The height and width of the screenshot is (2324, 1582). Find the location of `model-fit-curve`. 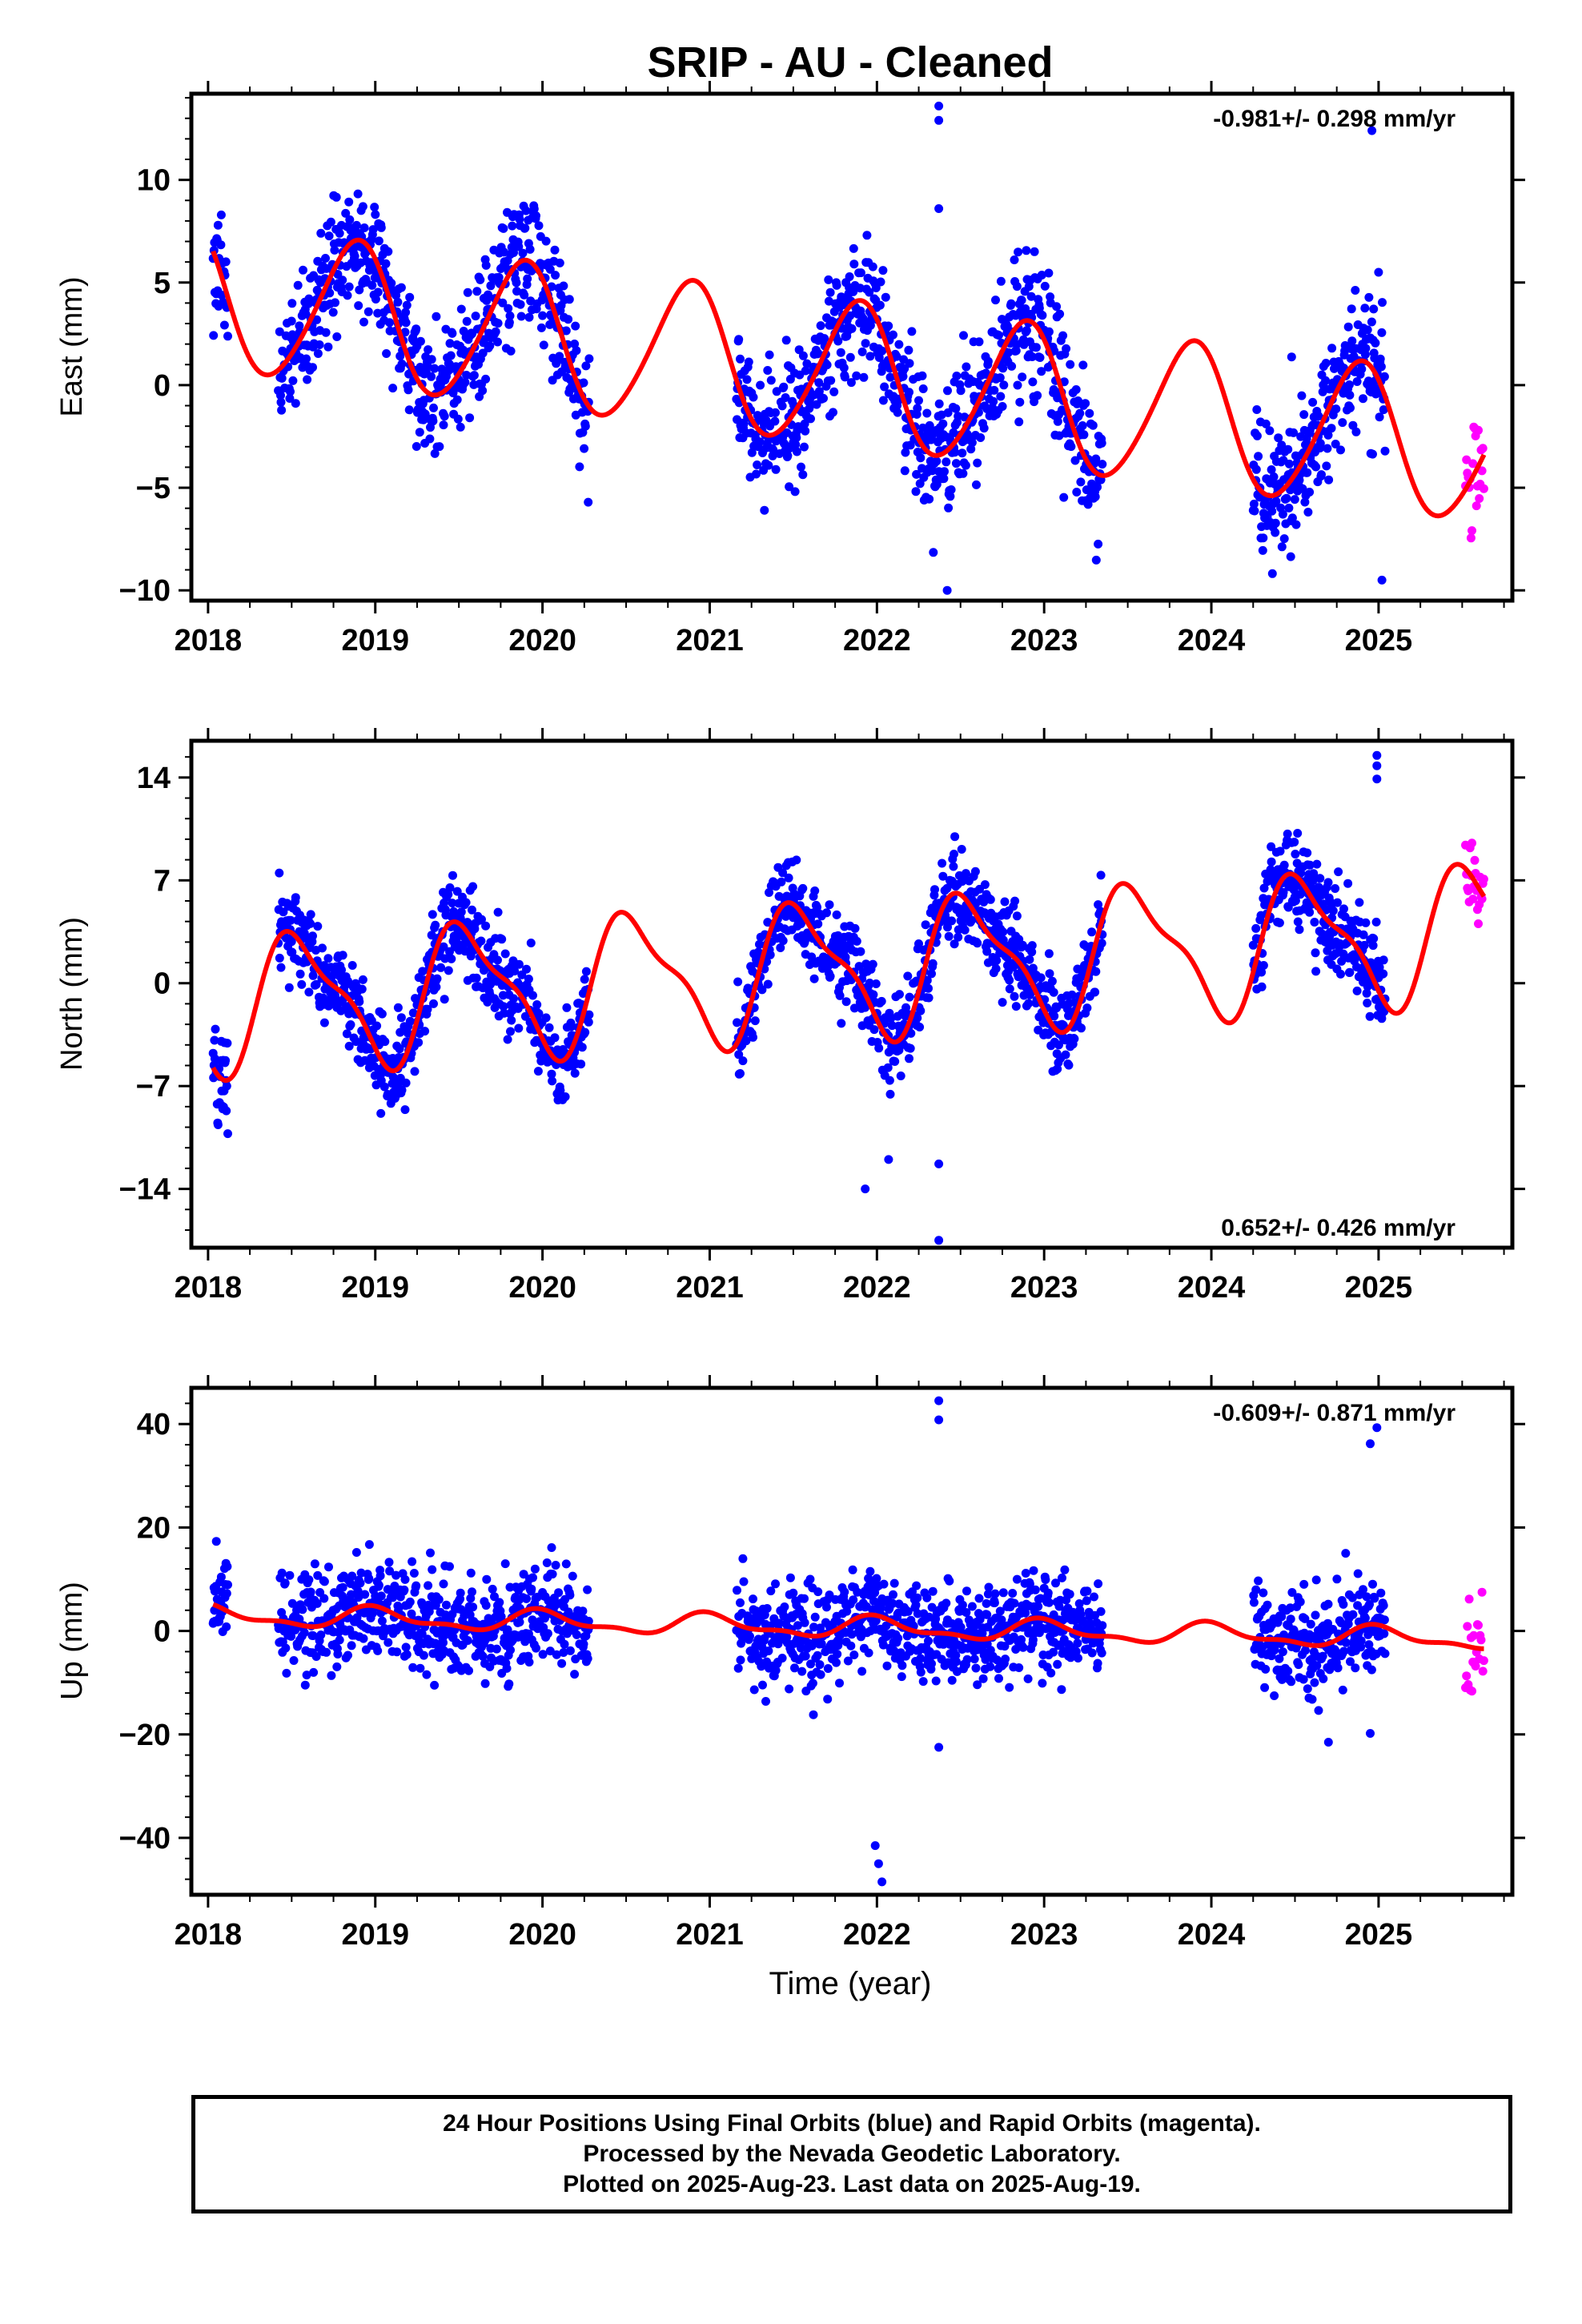

model-fit-curve is located at coordinates (849, 378).